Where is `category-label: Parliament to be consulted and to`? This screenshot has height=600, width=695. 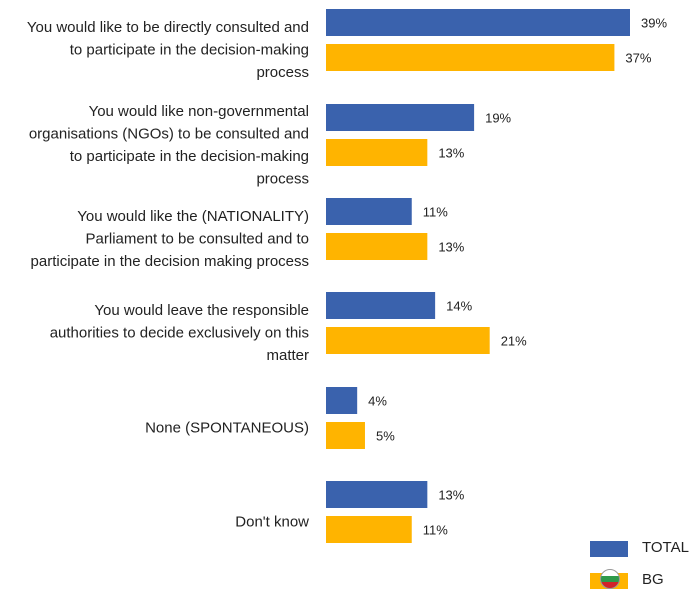
category-label: Parliament to be consulted and to is located at coordinates (197, 239).